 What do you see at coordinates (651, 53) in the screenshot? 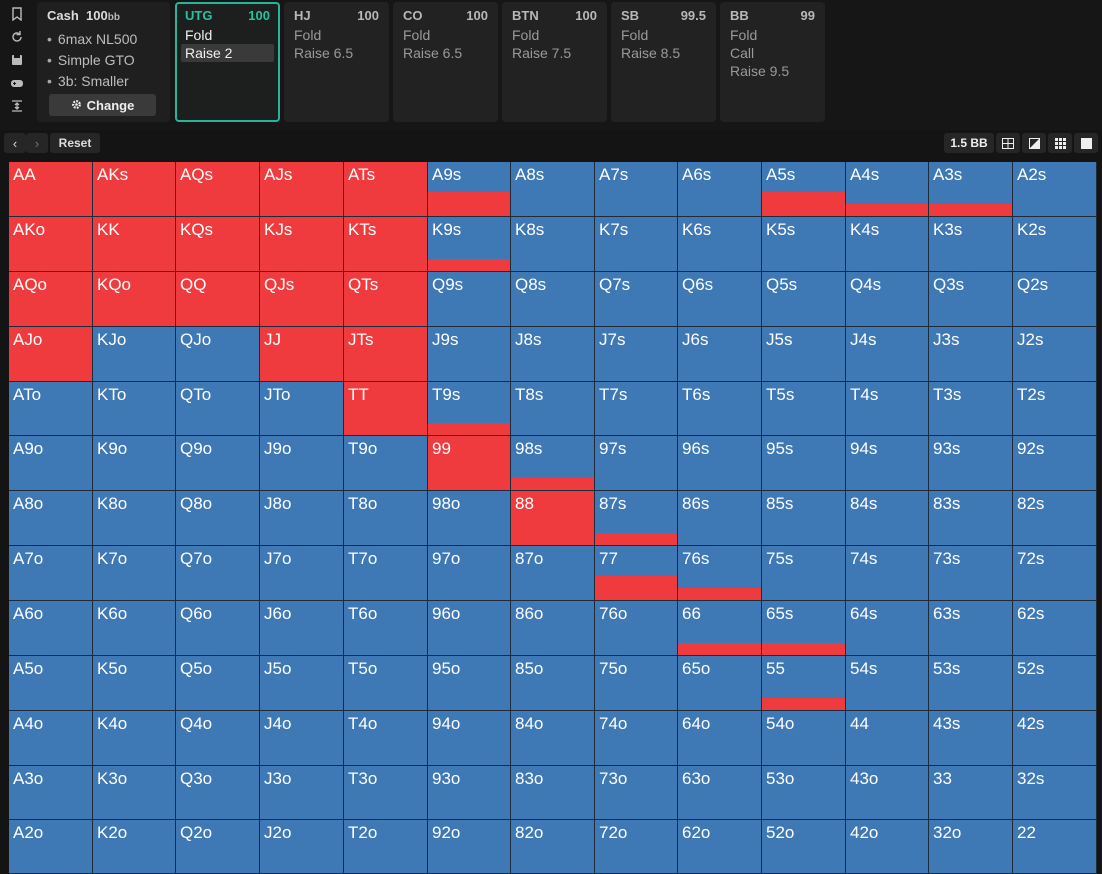
I see `action-option: Raise 8.5` at bounding box center [651, 53].